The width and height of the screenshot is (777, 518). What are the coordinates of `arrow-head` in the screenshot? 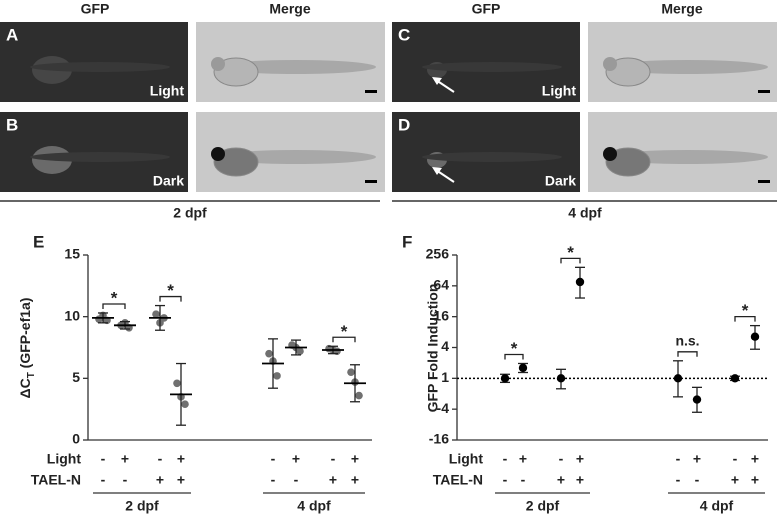 It's located at (437, 171).